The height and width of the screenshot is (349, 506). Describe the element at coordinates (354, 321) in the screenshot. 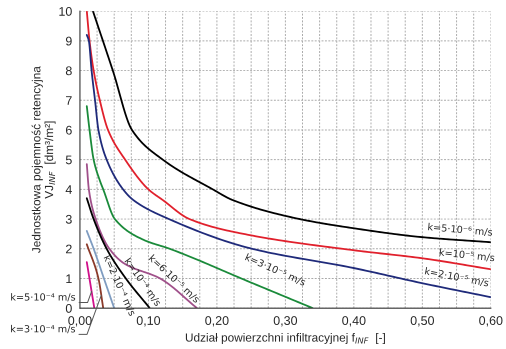

I see `x-tick-label: 0,40` at that location.